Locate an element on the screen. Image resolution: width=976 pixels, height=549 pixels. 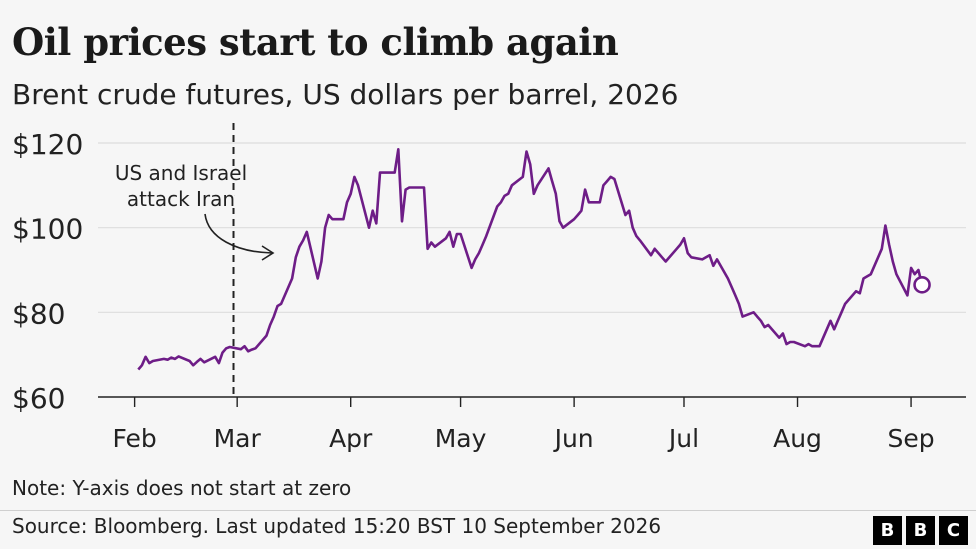
latest-value-marker is located at coordinates (922, 285).